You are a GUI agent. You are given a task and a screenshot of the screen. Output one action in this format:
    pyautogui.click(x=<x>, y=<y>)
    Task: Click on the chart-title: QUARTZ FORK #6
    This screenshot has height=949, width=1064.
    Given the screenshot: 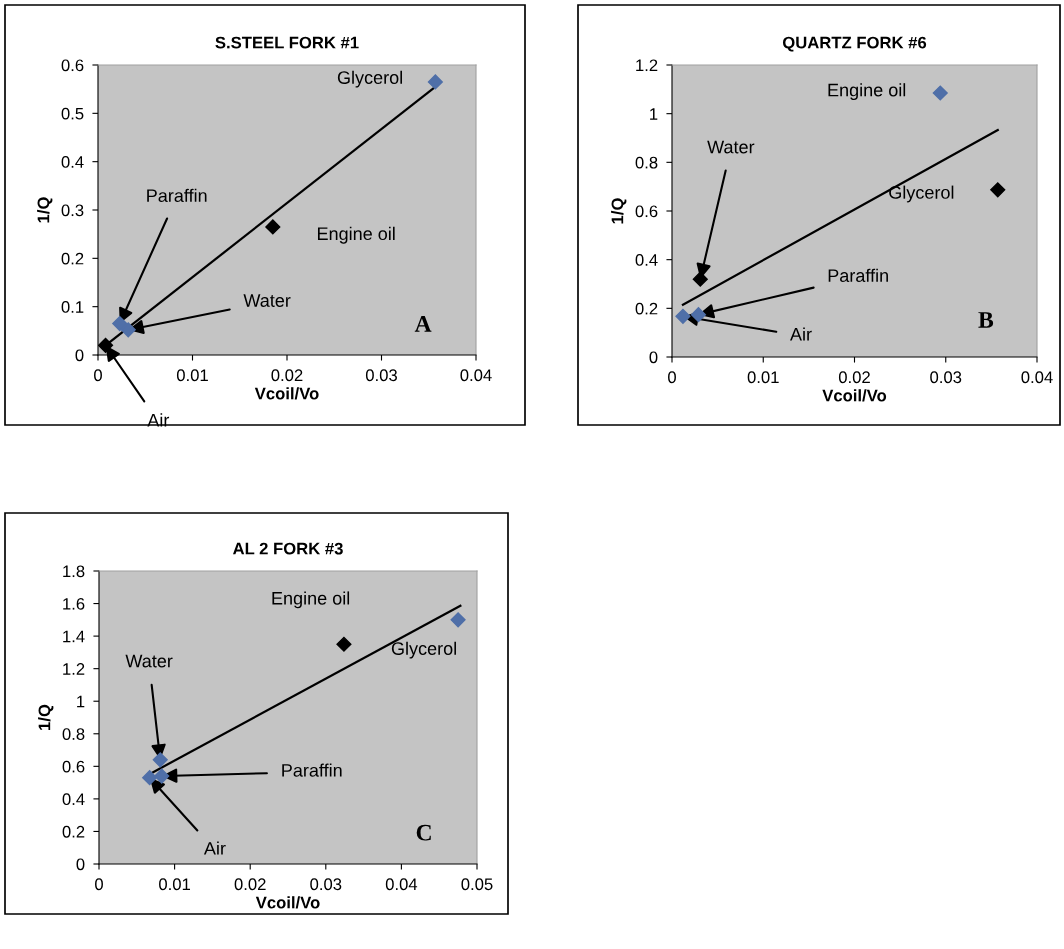 What is the action you would take?
    pyautogui.click(x=854, y=44)
    